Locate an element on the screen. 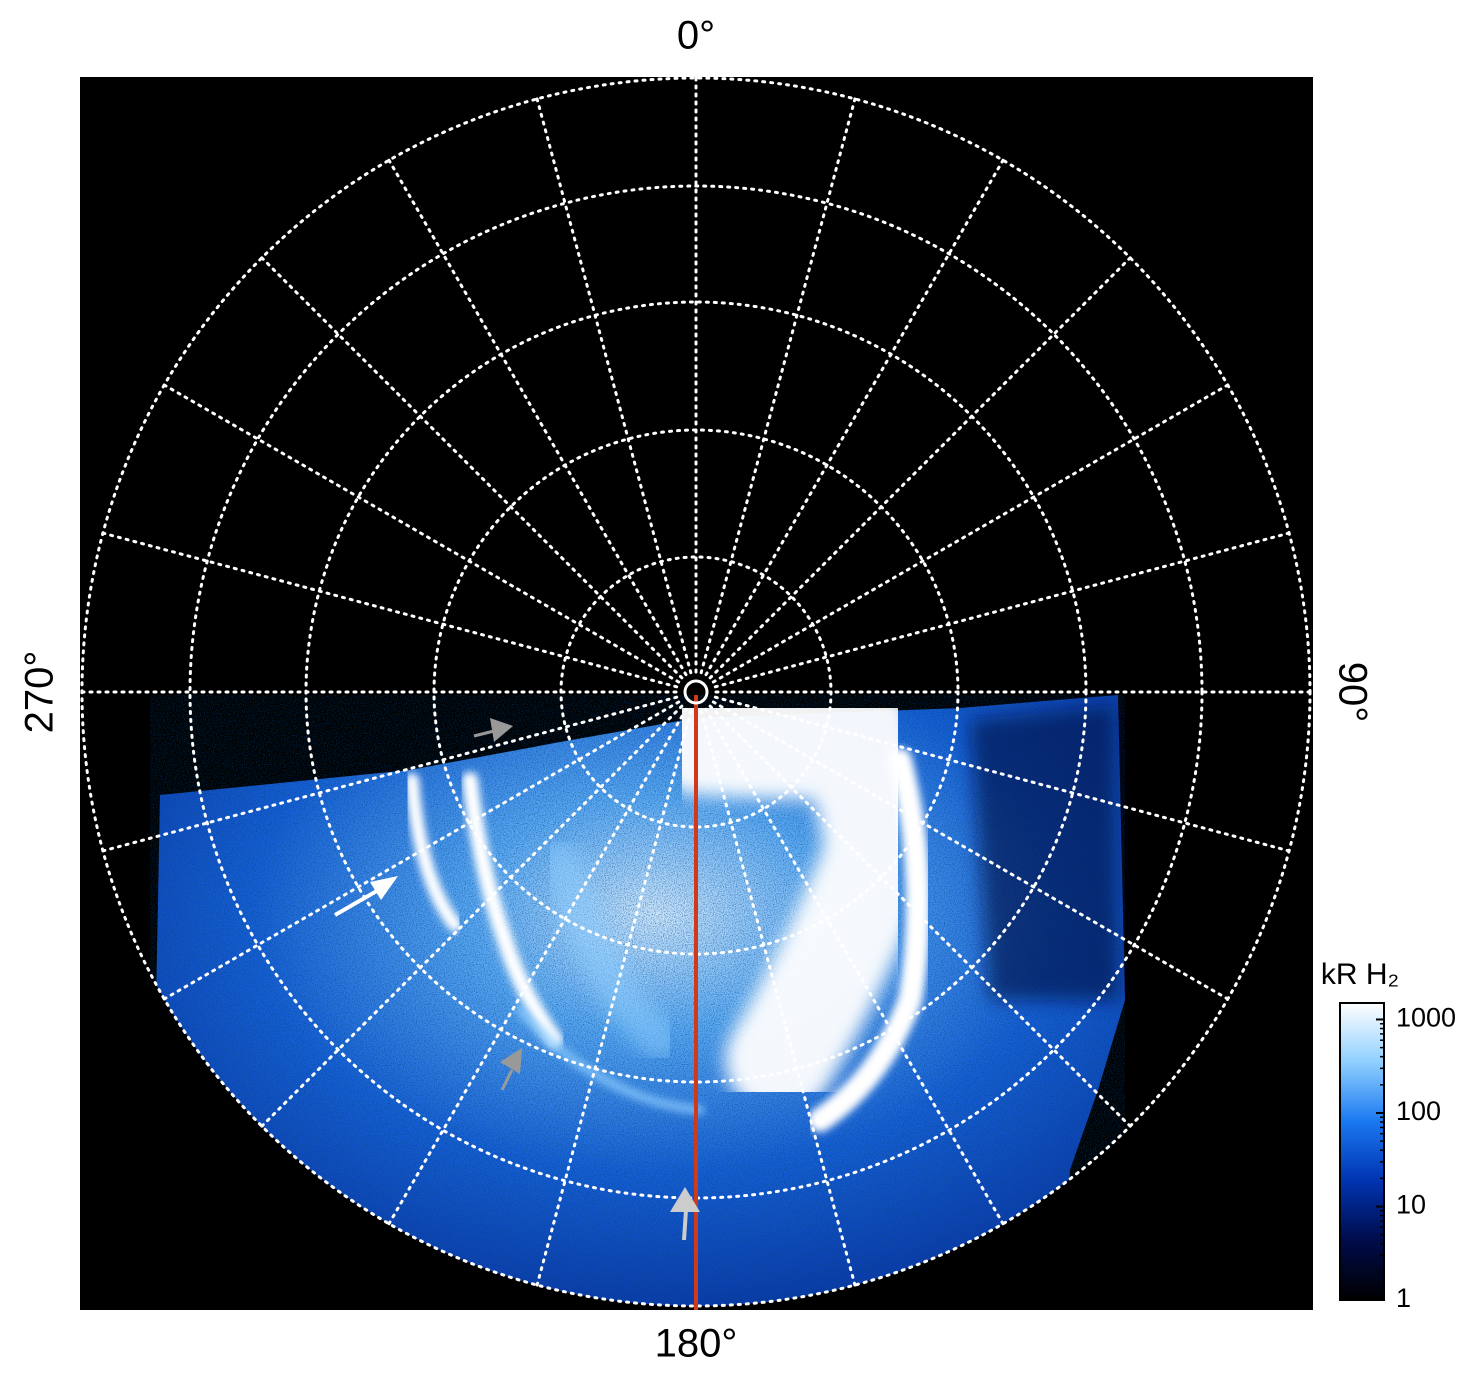 The height and width of the screenshot is (1386, 1481). pole-marker is located at coordinates (696, 692).